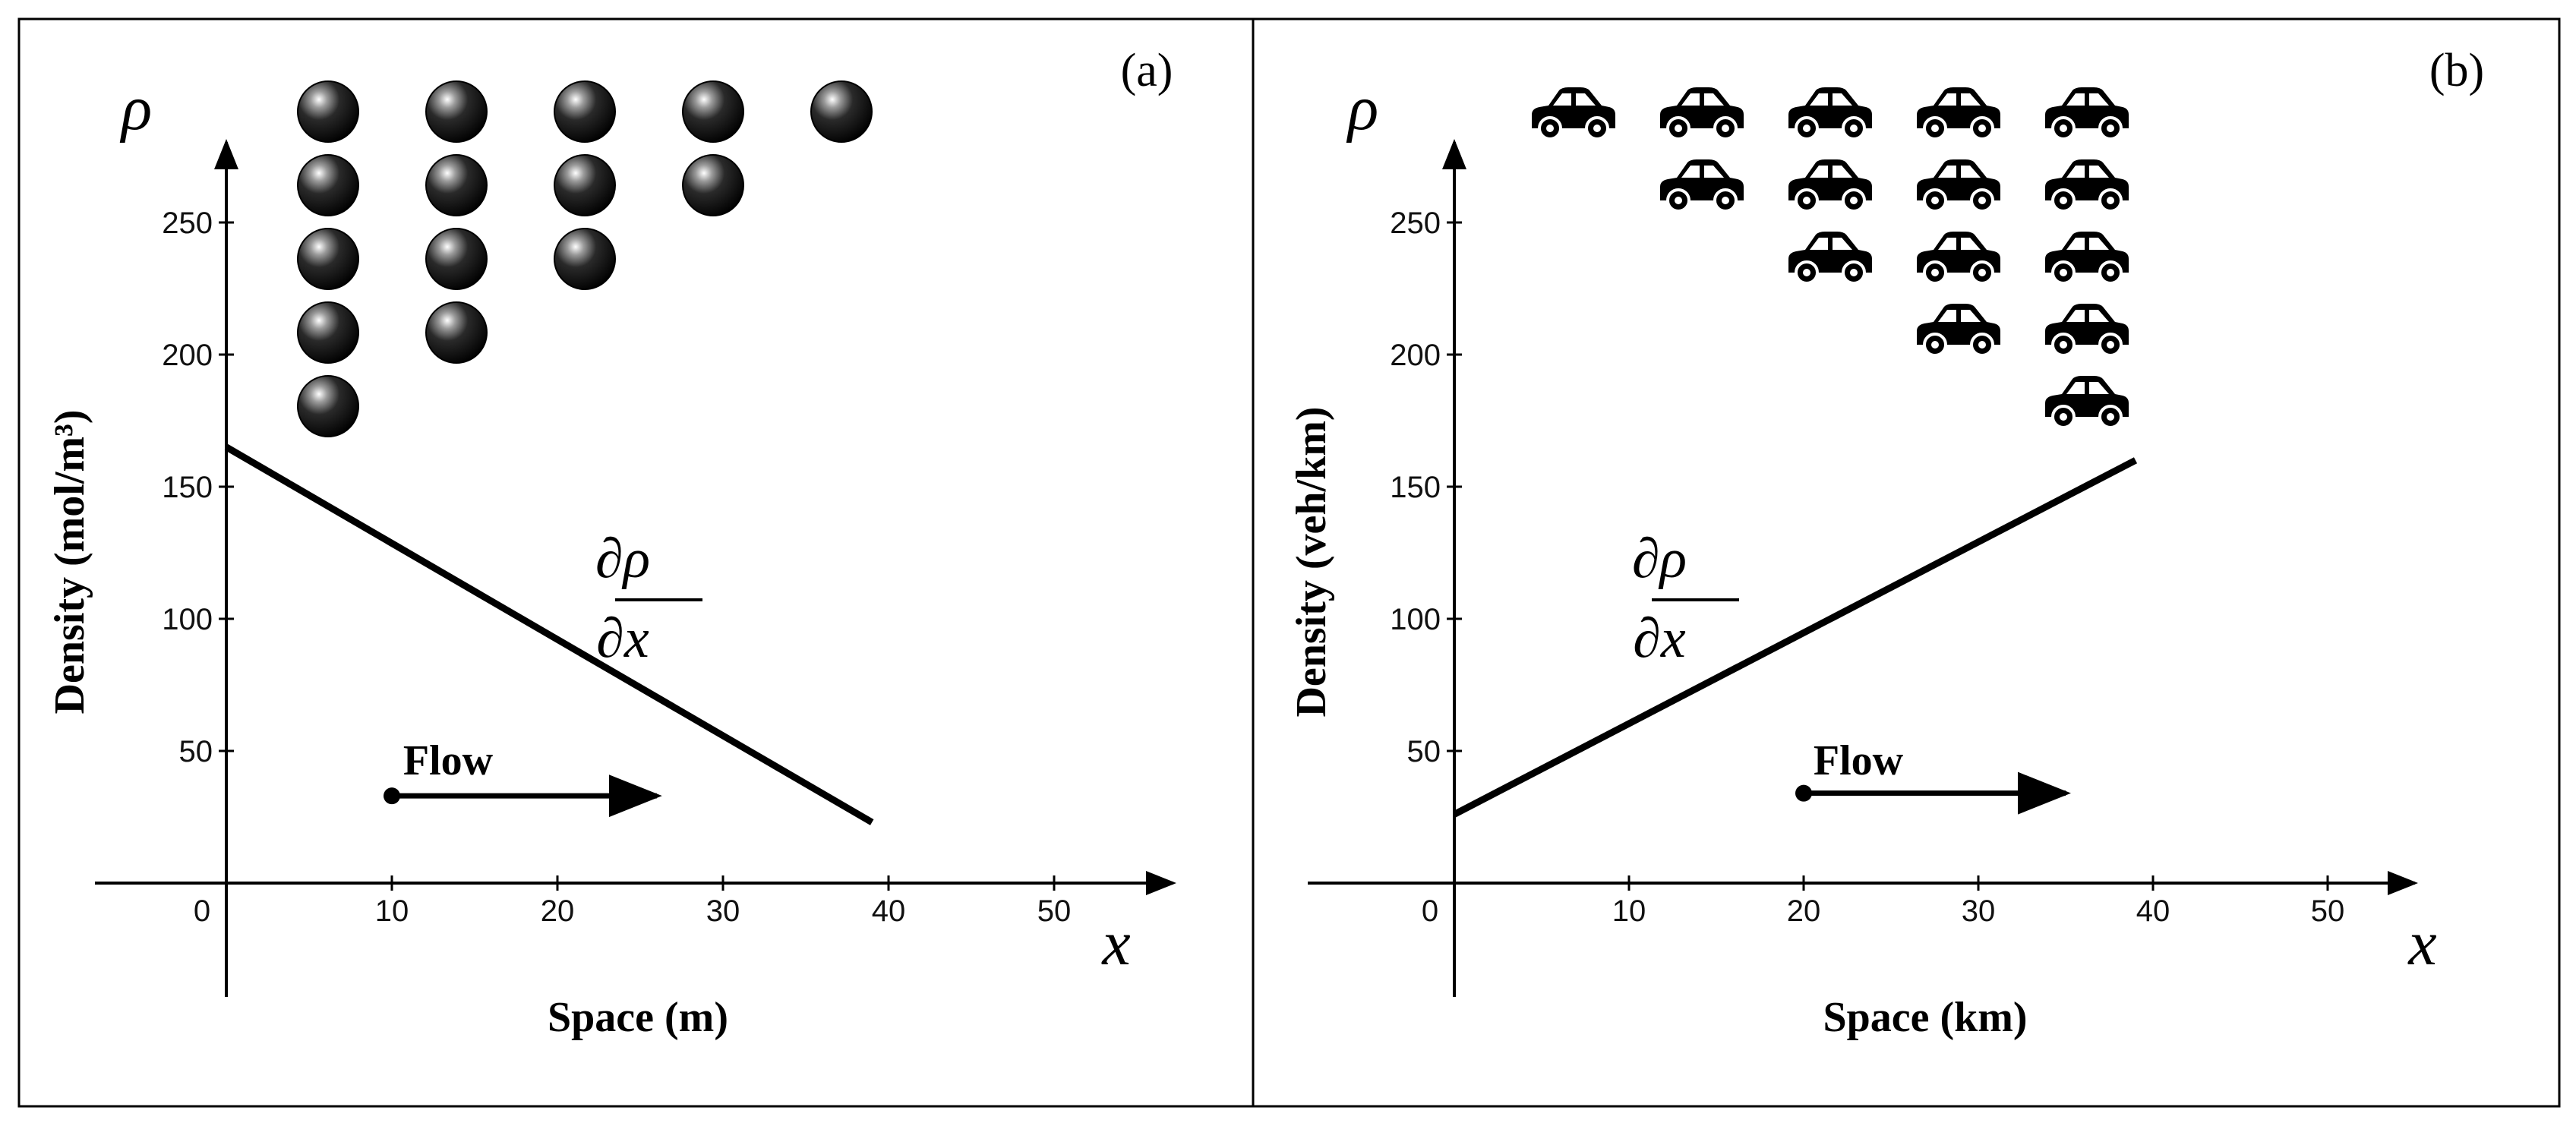  What do you see at coordinates (69, 562) in the screenshot?
I see `y-axis-label: Density (mol/m³)` at bounding box center [69, 562].